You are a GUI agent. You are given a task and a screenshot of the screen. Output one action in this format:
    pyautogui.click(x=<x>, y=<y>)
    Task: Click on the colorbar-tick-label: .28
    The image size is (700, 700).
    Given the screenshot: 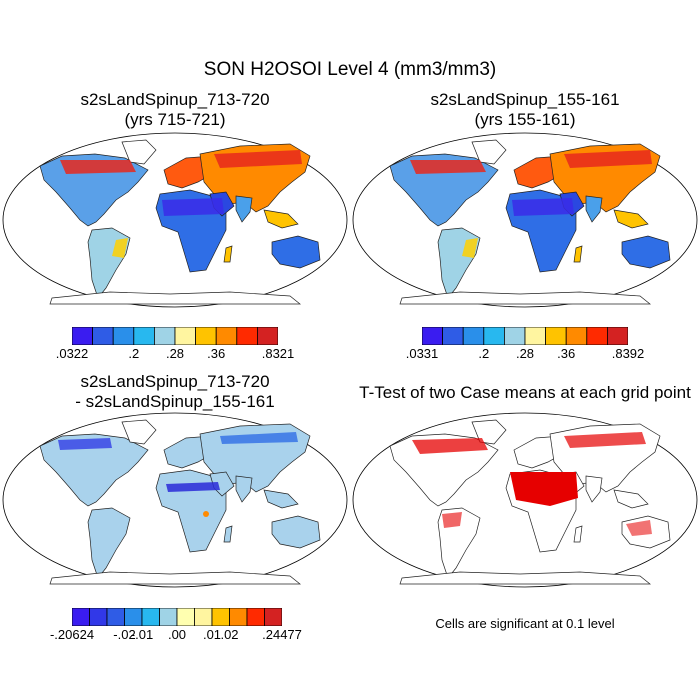 What is the action you would take?
    pyautogui.click(x=175, y=353)
    